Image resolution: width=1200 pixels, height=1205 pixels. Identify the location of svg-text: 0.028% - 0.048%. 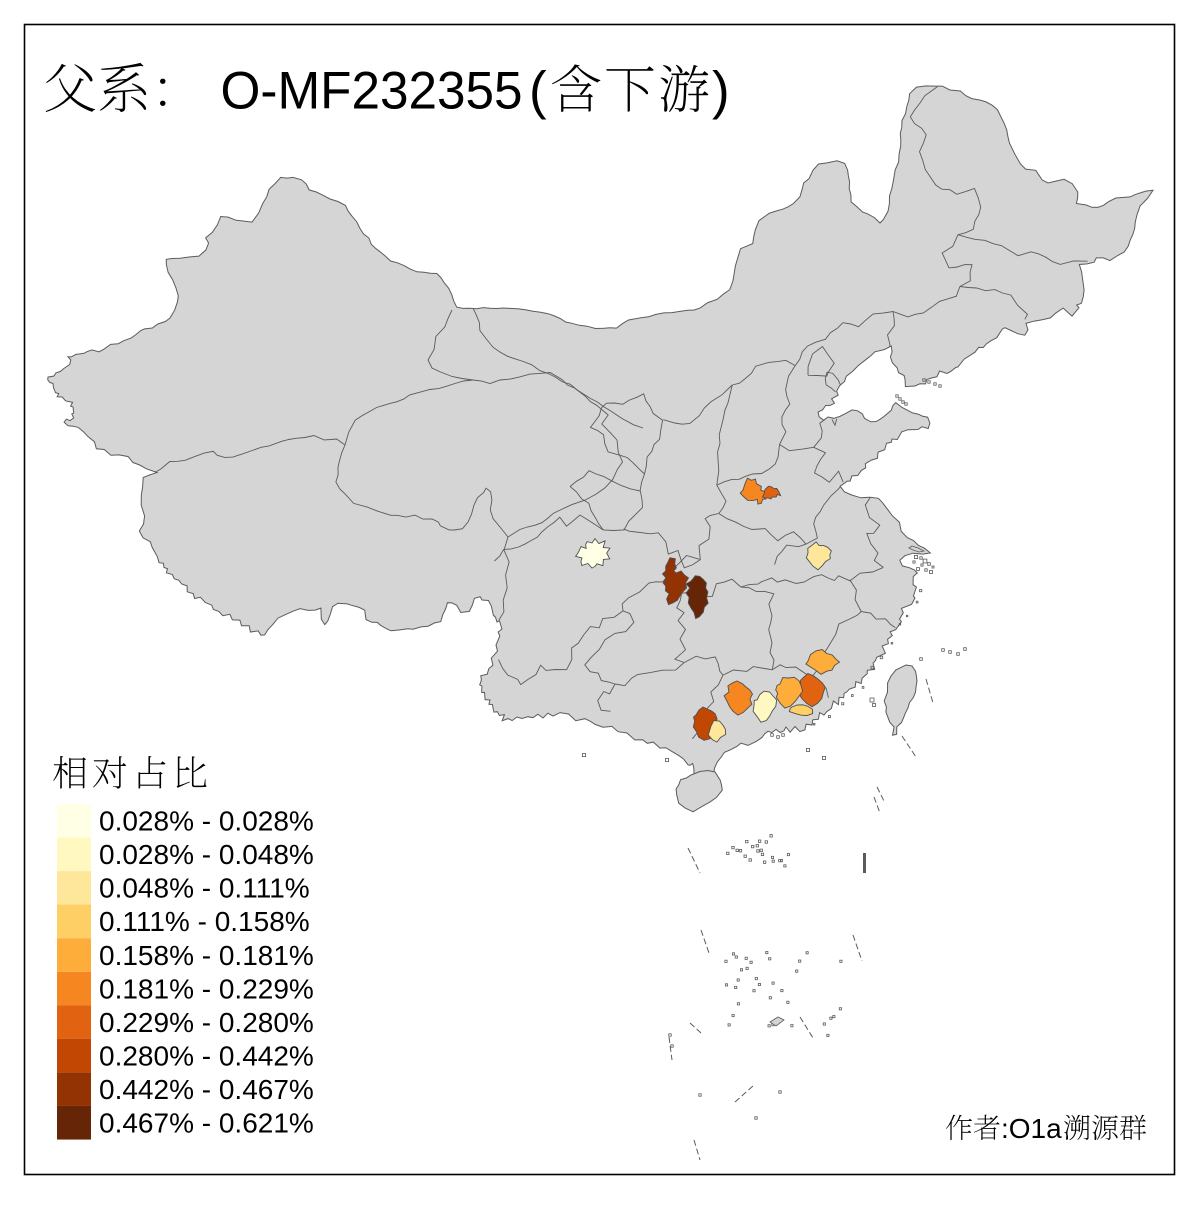
(206, 854).